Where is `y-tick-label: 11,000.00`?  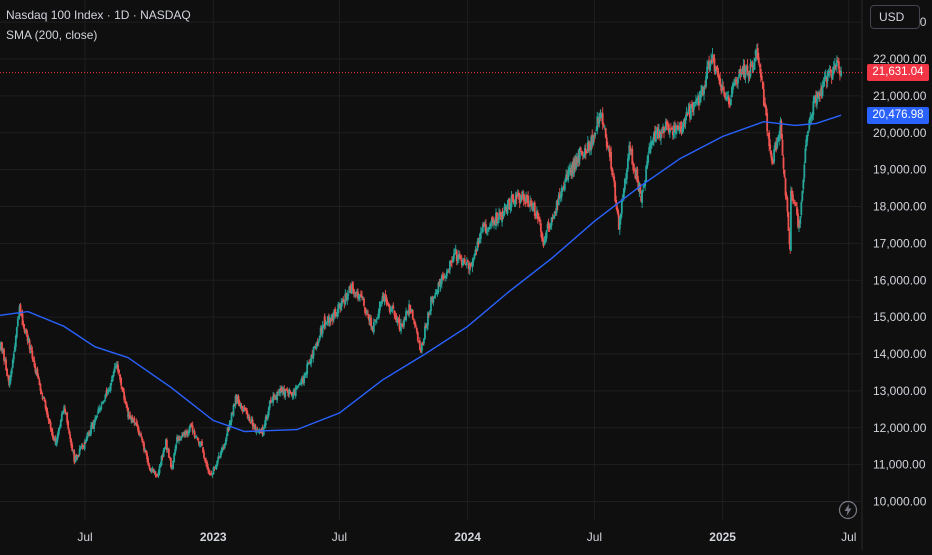
y-tick-label: 11,000.00 is located at coordinates (899, 465).